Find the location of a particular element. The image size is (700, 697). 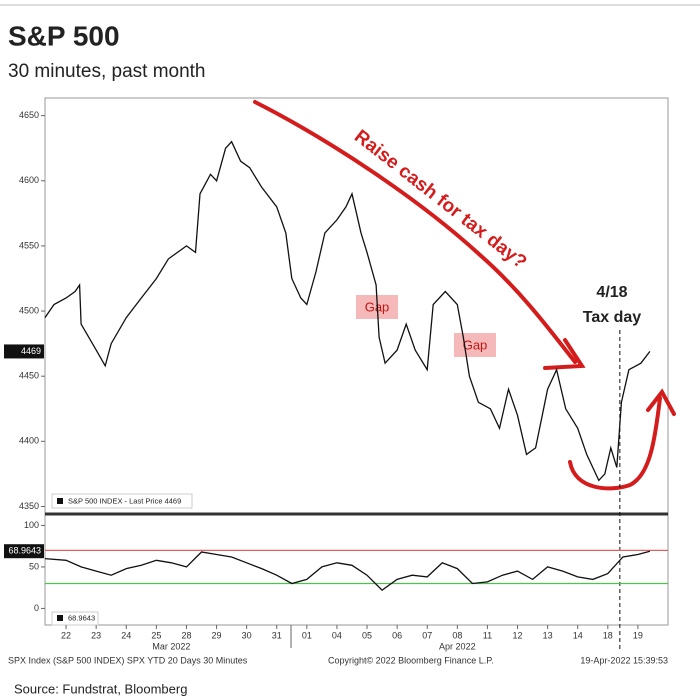

y-tick-label: 4600 is located at coordinates (29, 180).